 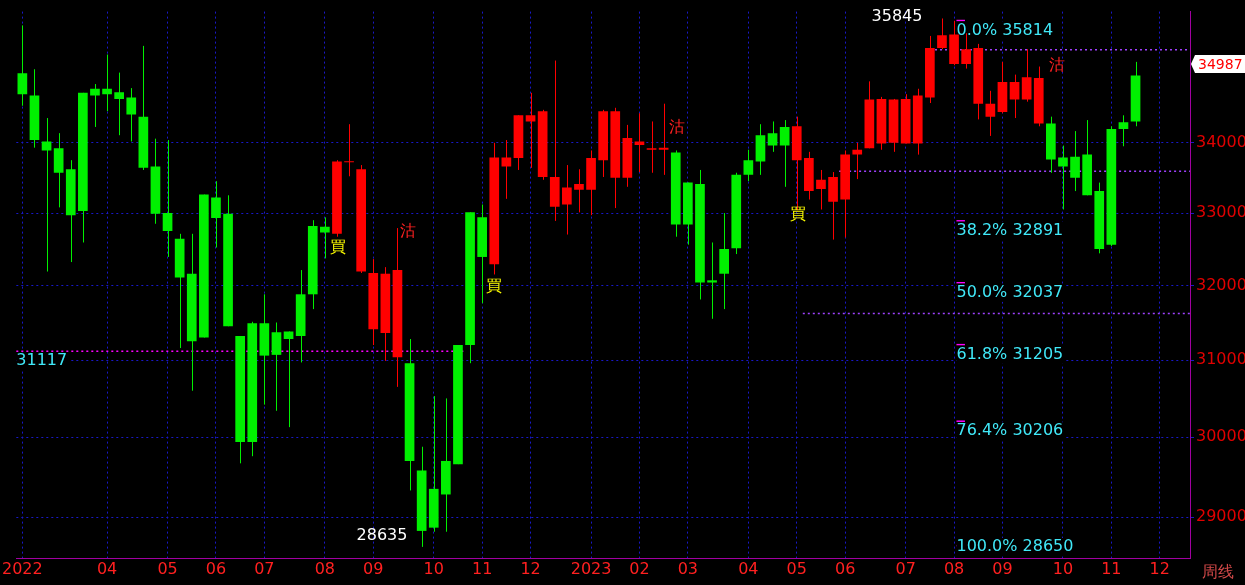 What do you see at coordinates (1010, 430) in the screenshot?
I see `ref-line-label: 76.4% 30206` at bounding box center [1010, 430].